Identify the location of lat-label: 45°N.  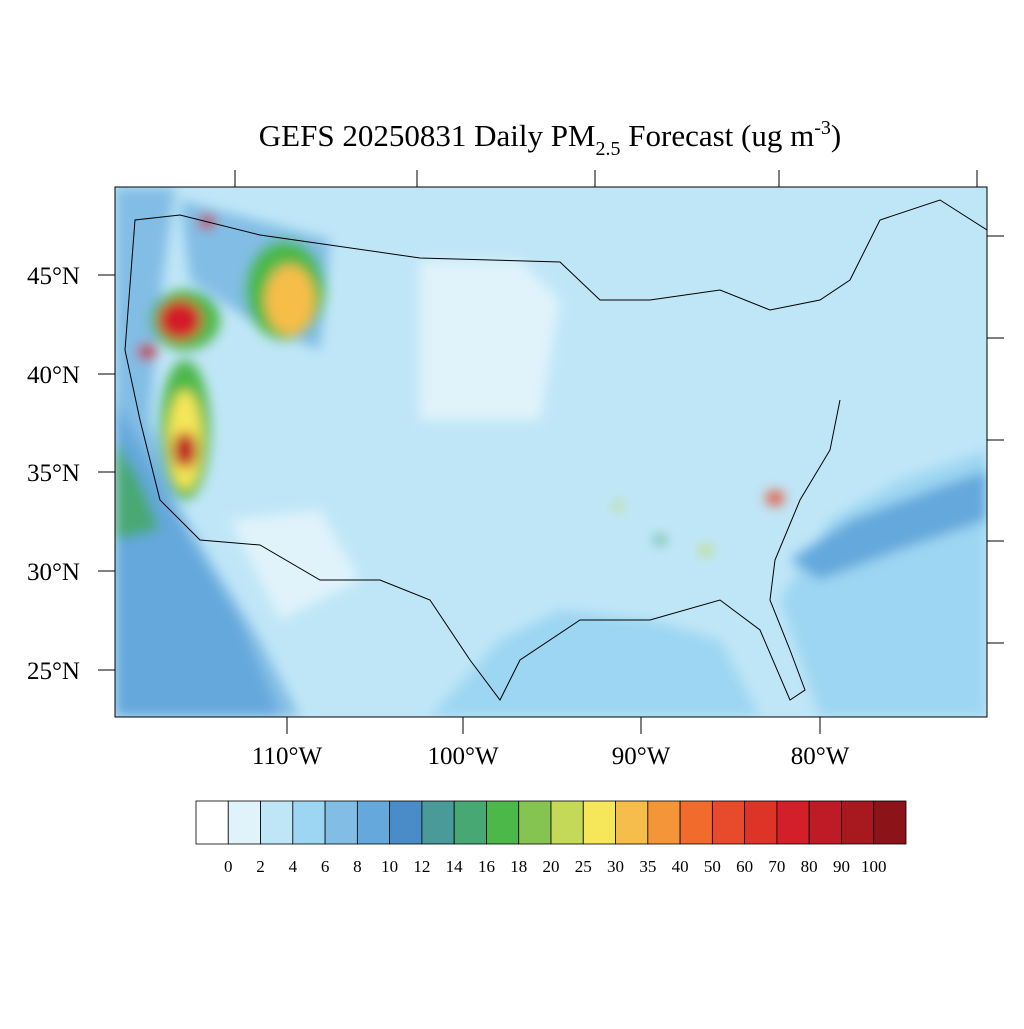
(53, 276).